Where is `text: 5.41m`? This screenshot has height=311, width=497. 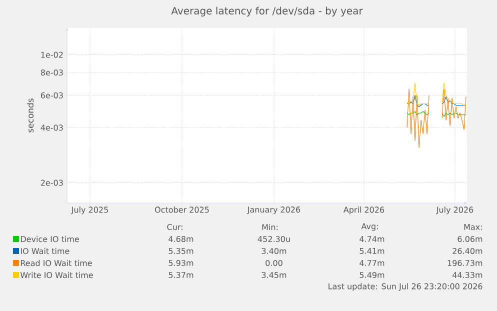
text: 5.41m is located at coordinates (372, 251).